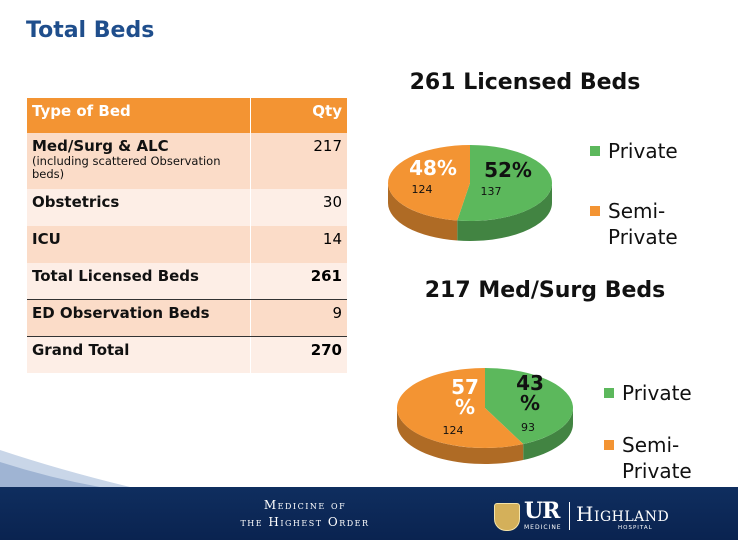 The width and height of the screenshot is (738, 540). I want to click on logo-divider, so click(569, 516).